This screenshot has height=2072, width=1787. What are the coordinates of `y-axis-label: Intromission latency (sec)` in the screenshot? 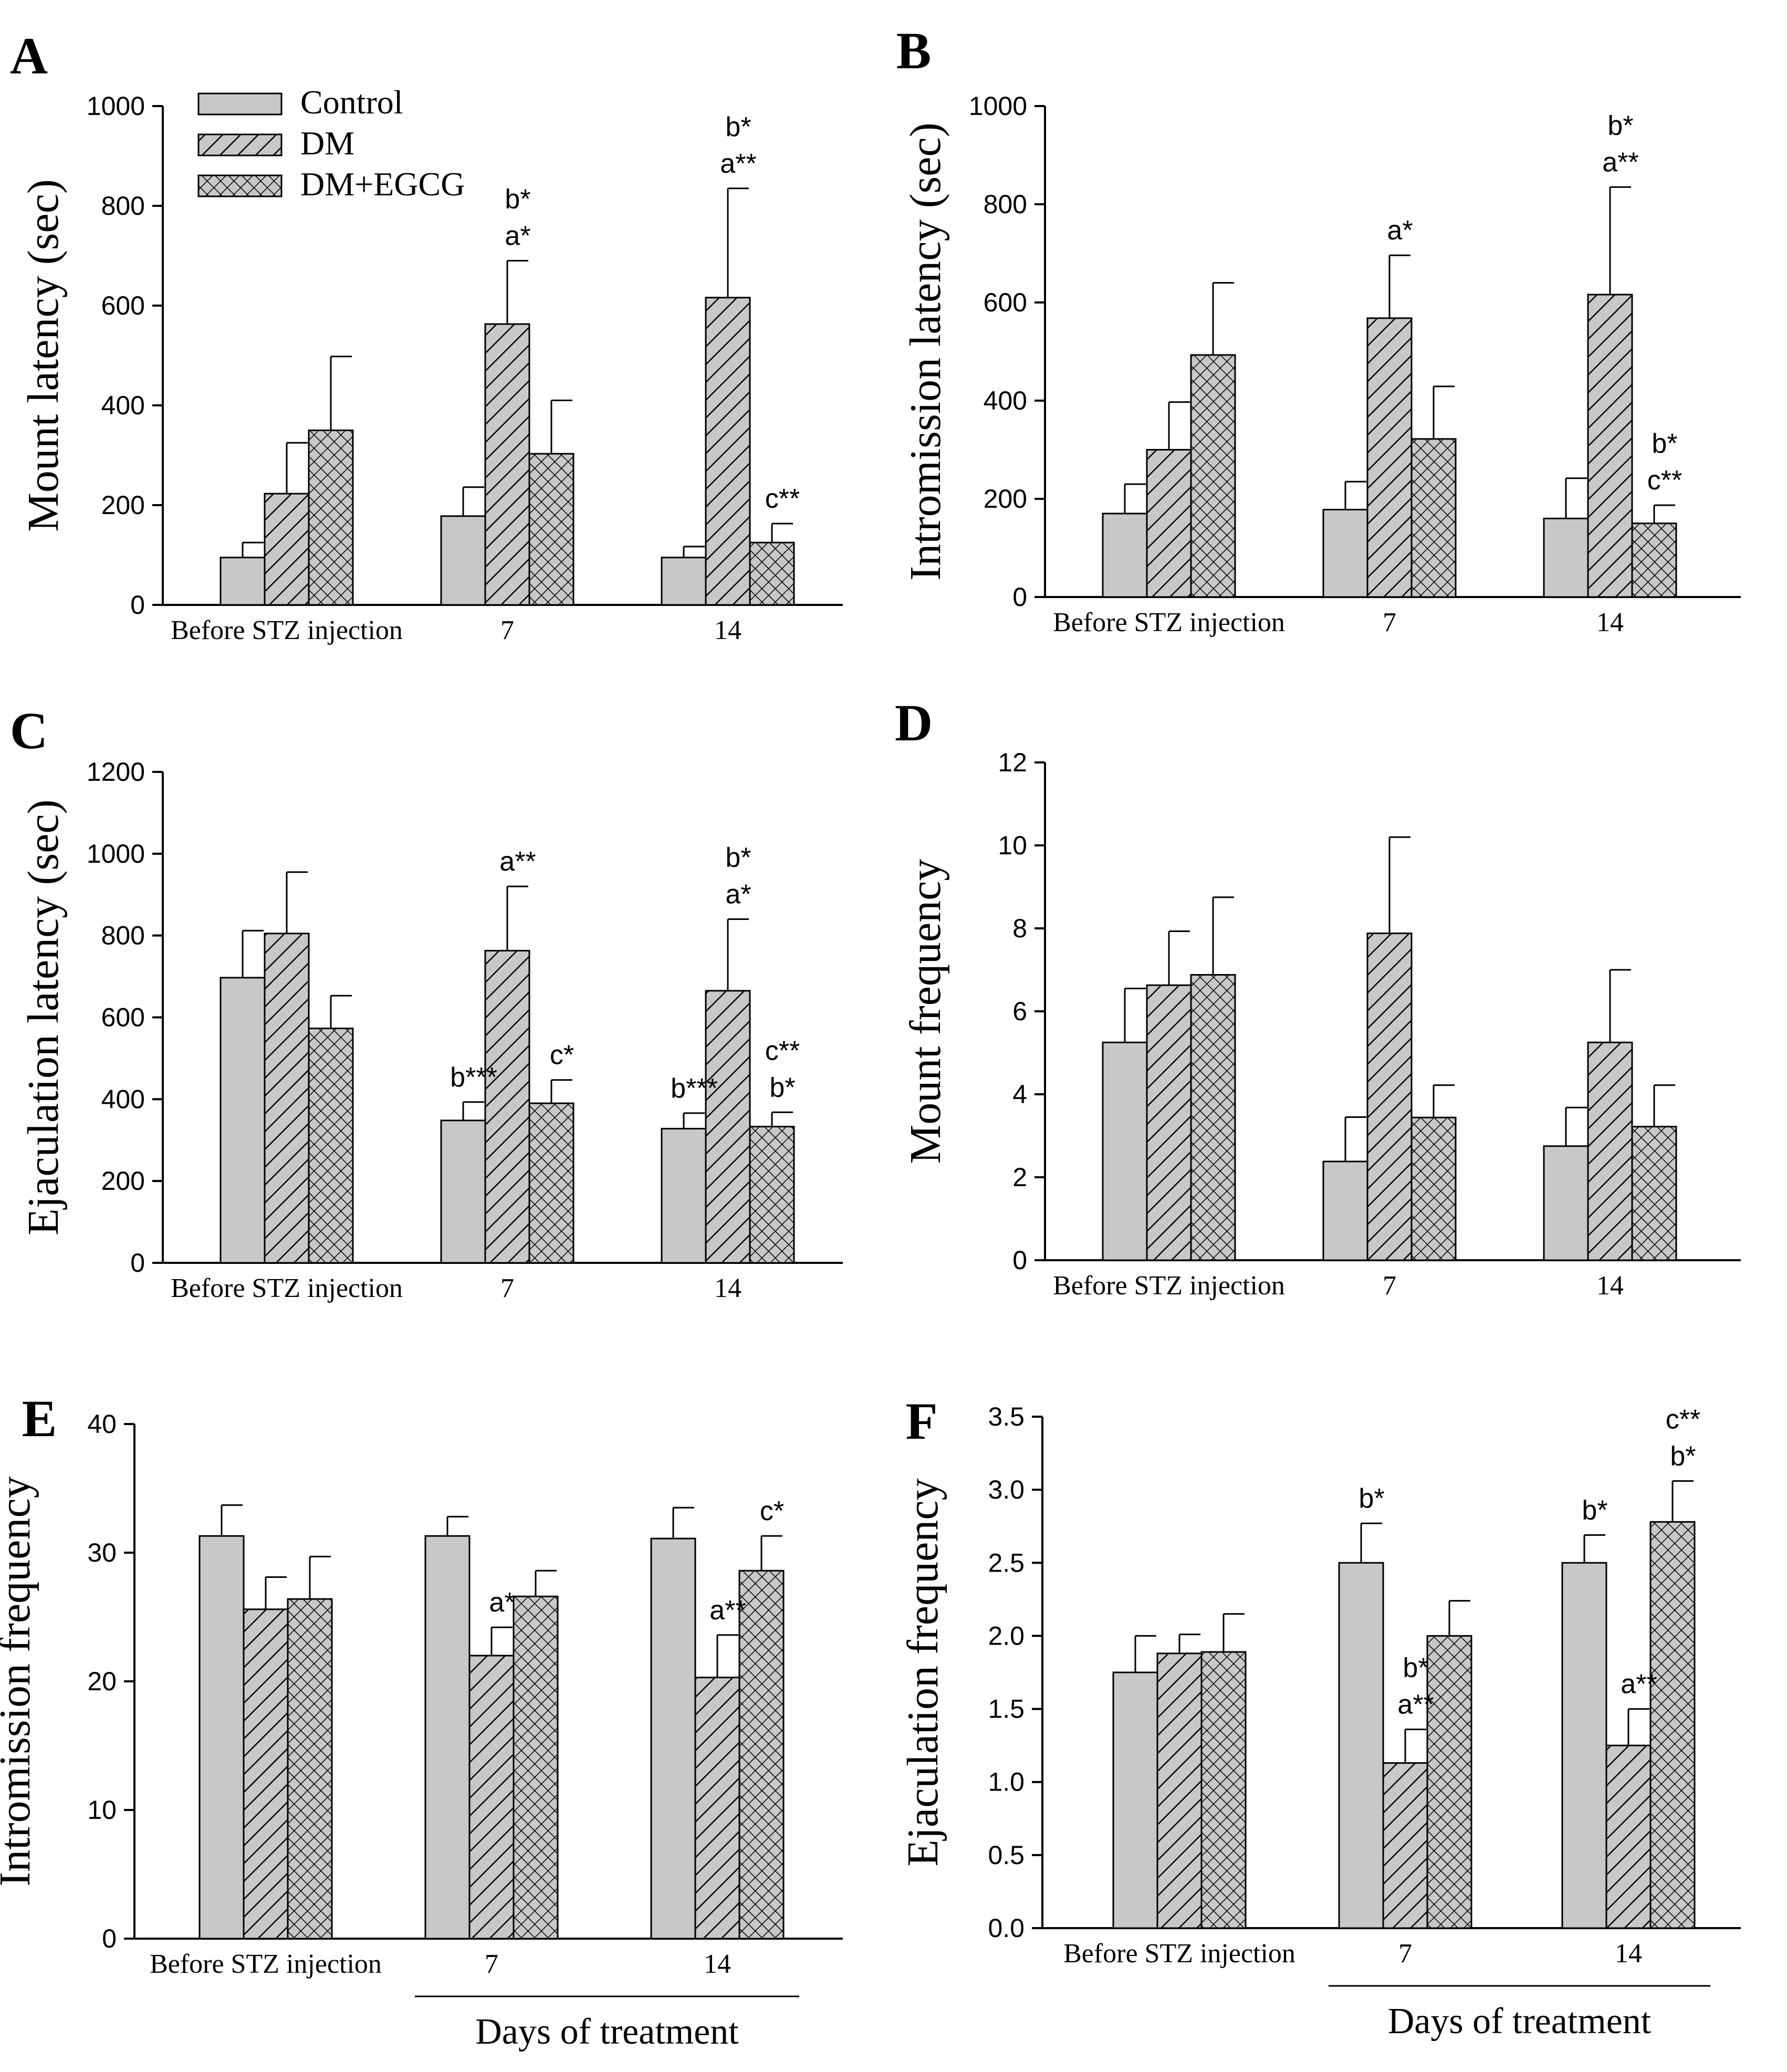 It's located at (925, 351).